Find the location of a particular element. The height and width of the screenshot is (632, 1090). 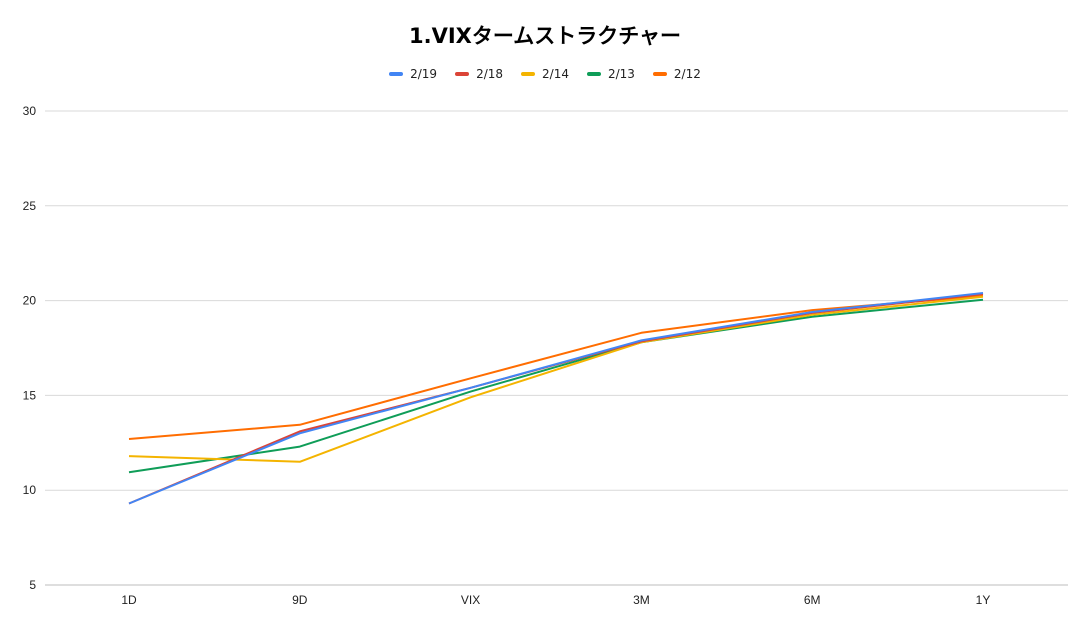

data-point-2-19-6M is located at coordinates (812, 312).